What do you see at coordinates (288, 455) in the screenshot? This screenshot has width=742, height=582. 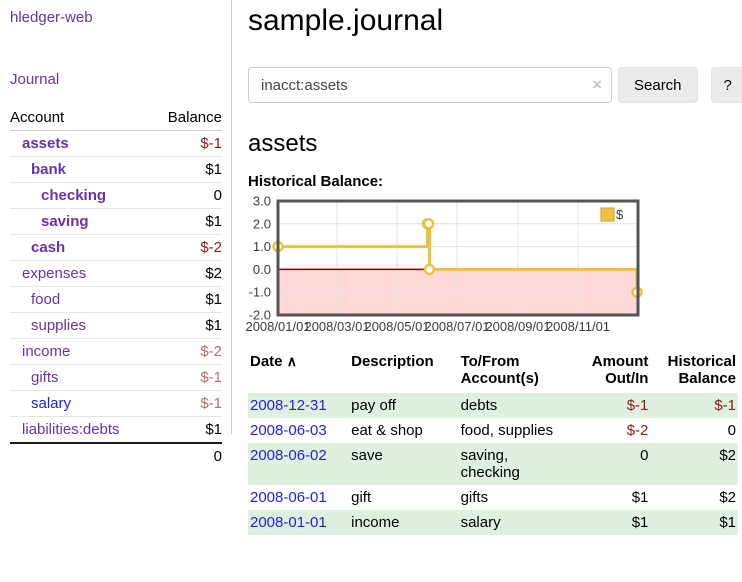 I see `transaction-date-link: 2008-06-02` at bounding box center [288, 455].